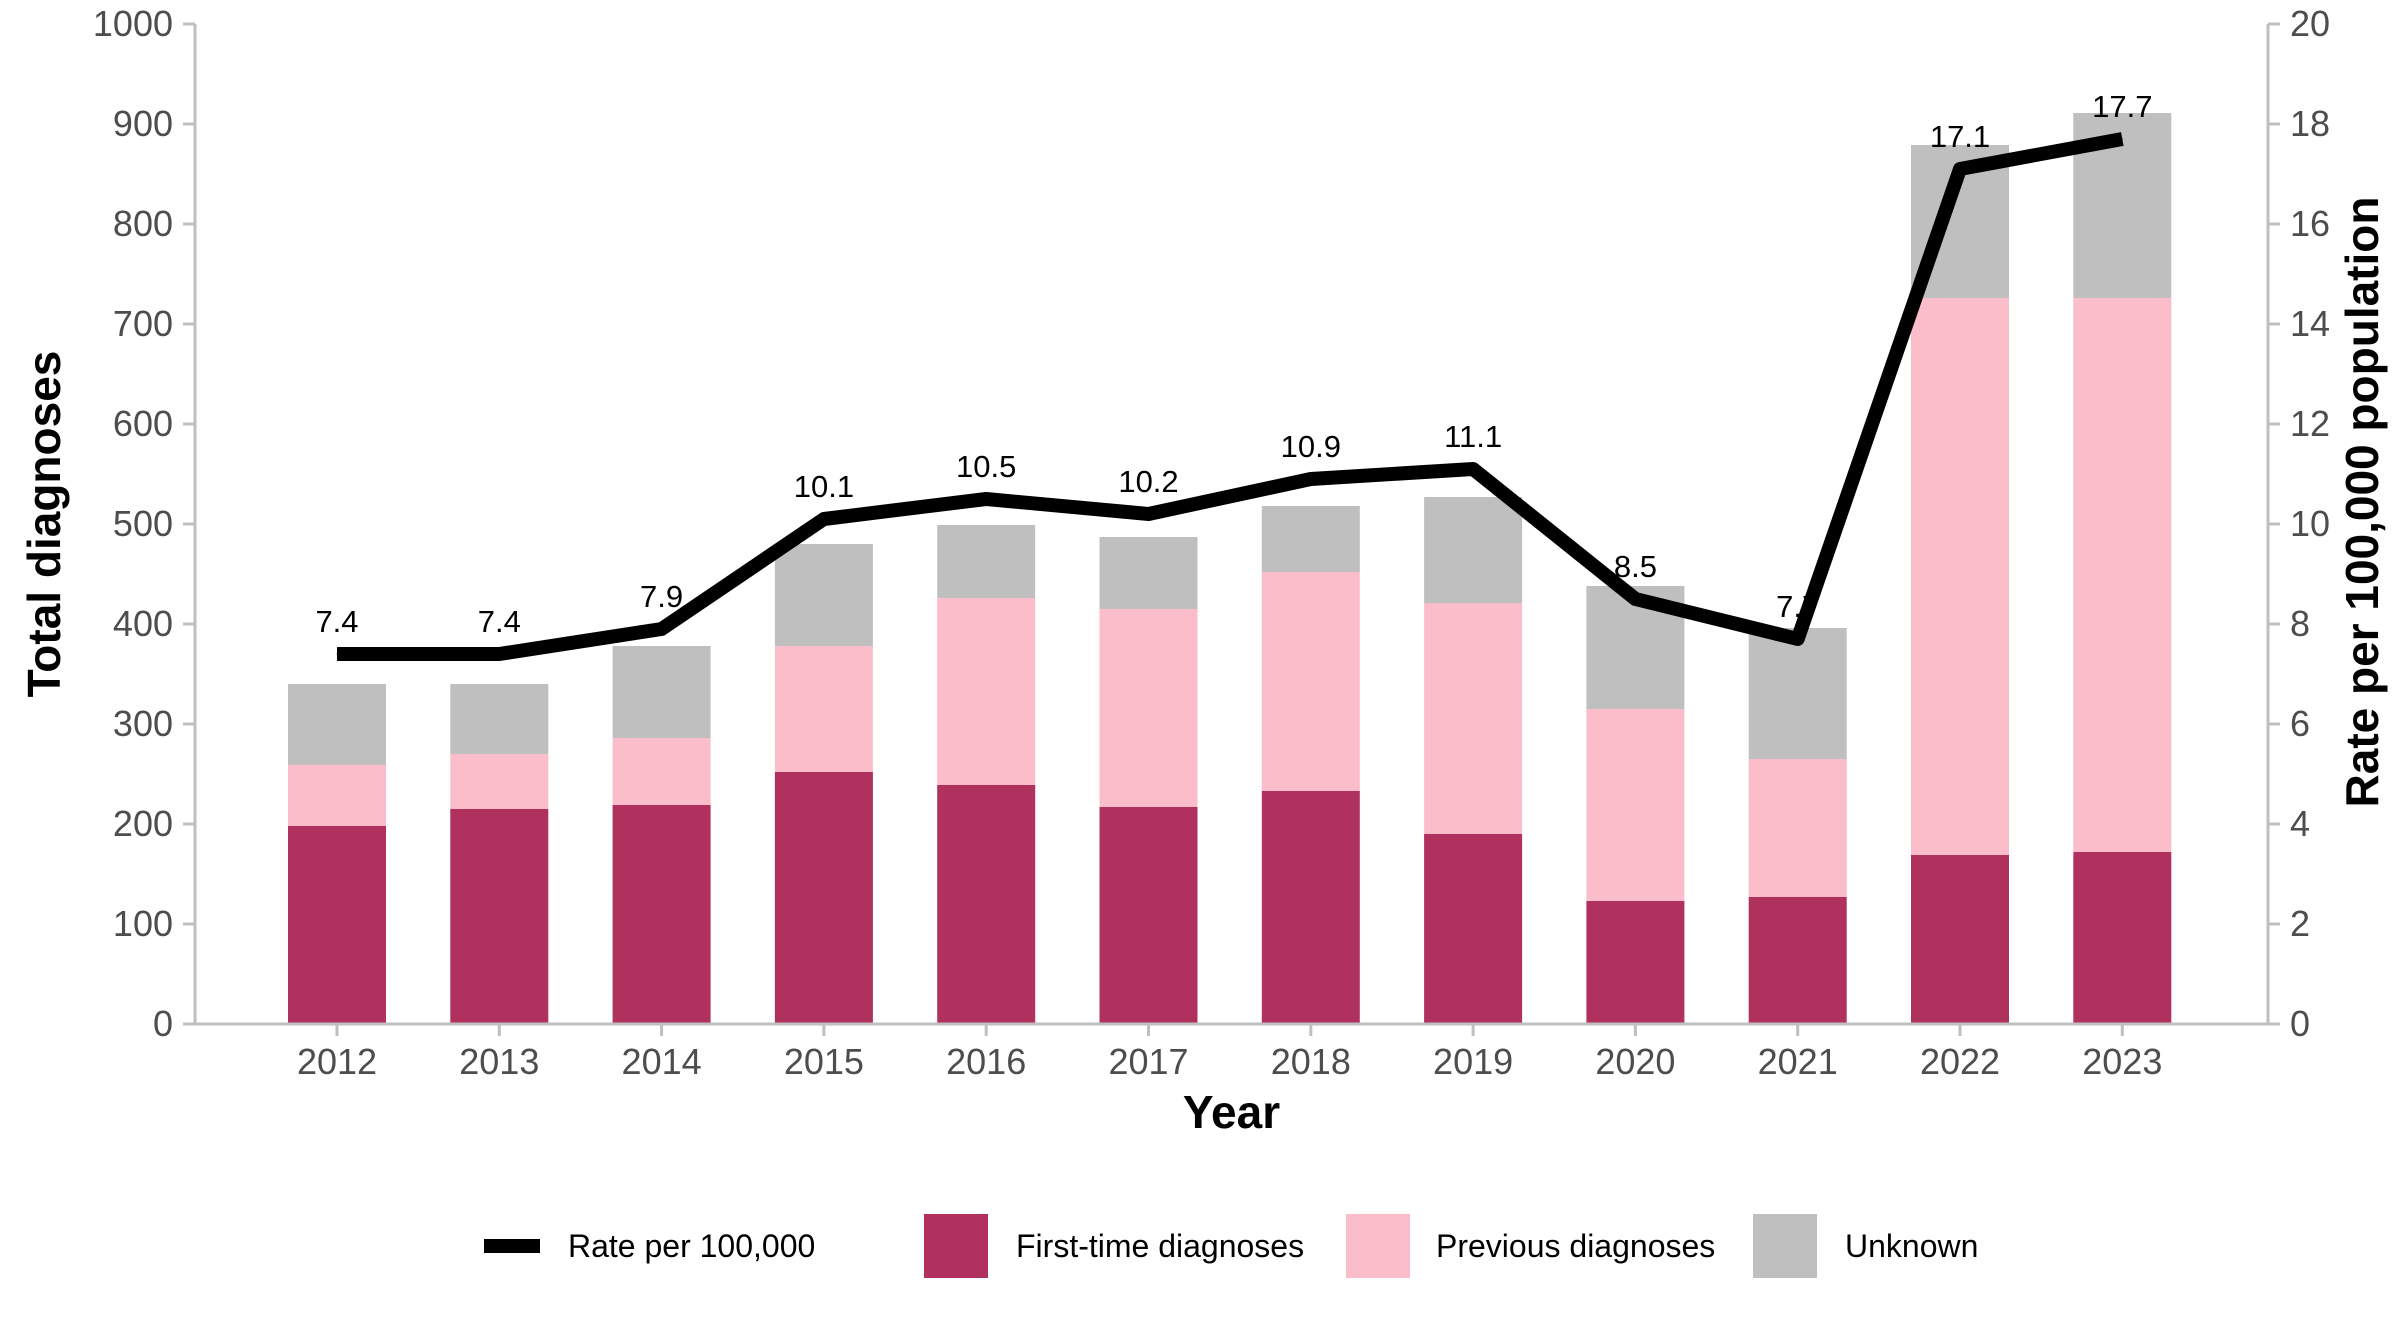 Image resolution: width=2400 pixels, height=1325 pixels. What do you see at coordinates (2300, 923) in the screenshot?
I see `y-right-tick-label: 2` at bounding box center [2300, 923].